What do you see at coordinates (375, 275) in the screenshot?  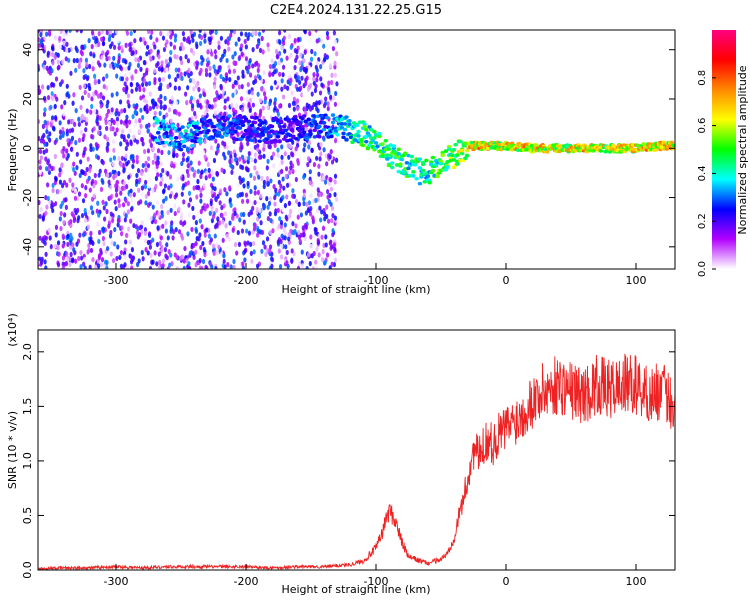 I see `spectrogram-x-axis: -300 -200 -100 0 100` at bounding box center [375, 275].